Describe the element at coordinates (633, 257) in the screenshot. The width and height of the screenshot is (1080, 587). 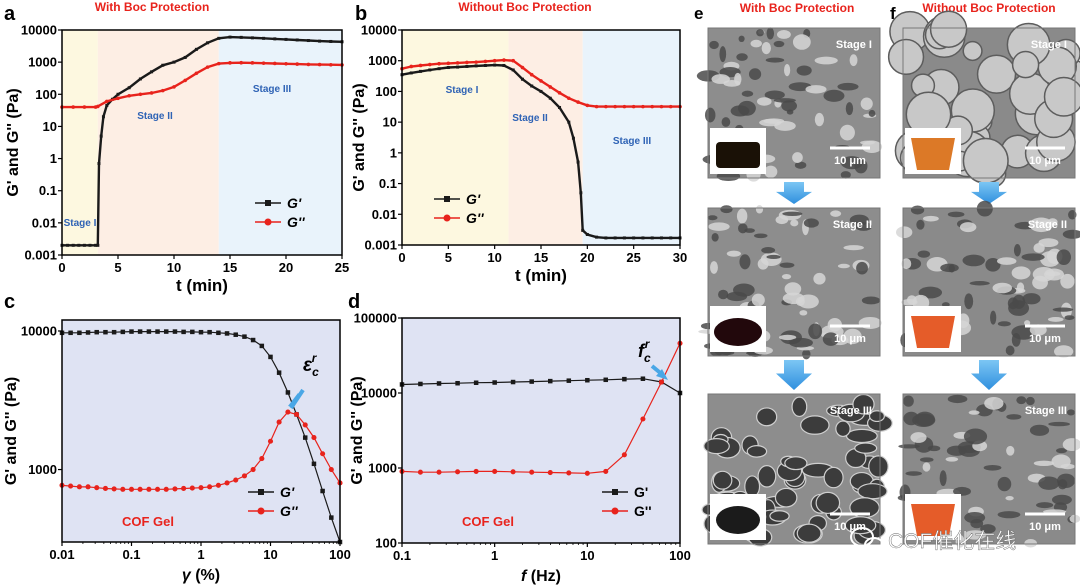
I see `x-tick-label: 25` at that location.